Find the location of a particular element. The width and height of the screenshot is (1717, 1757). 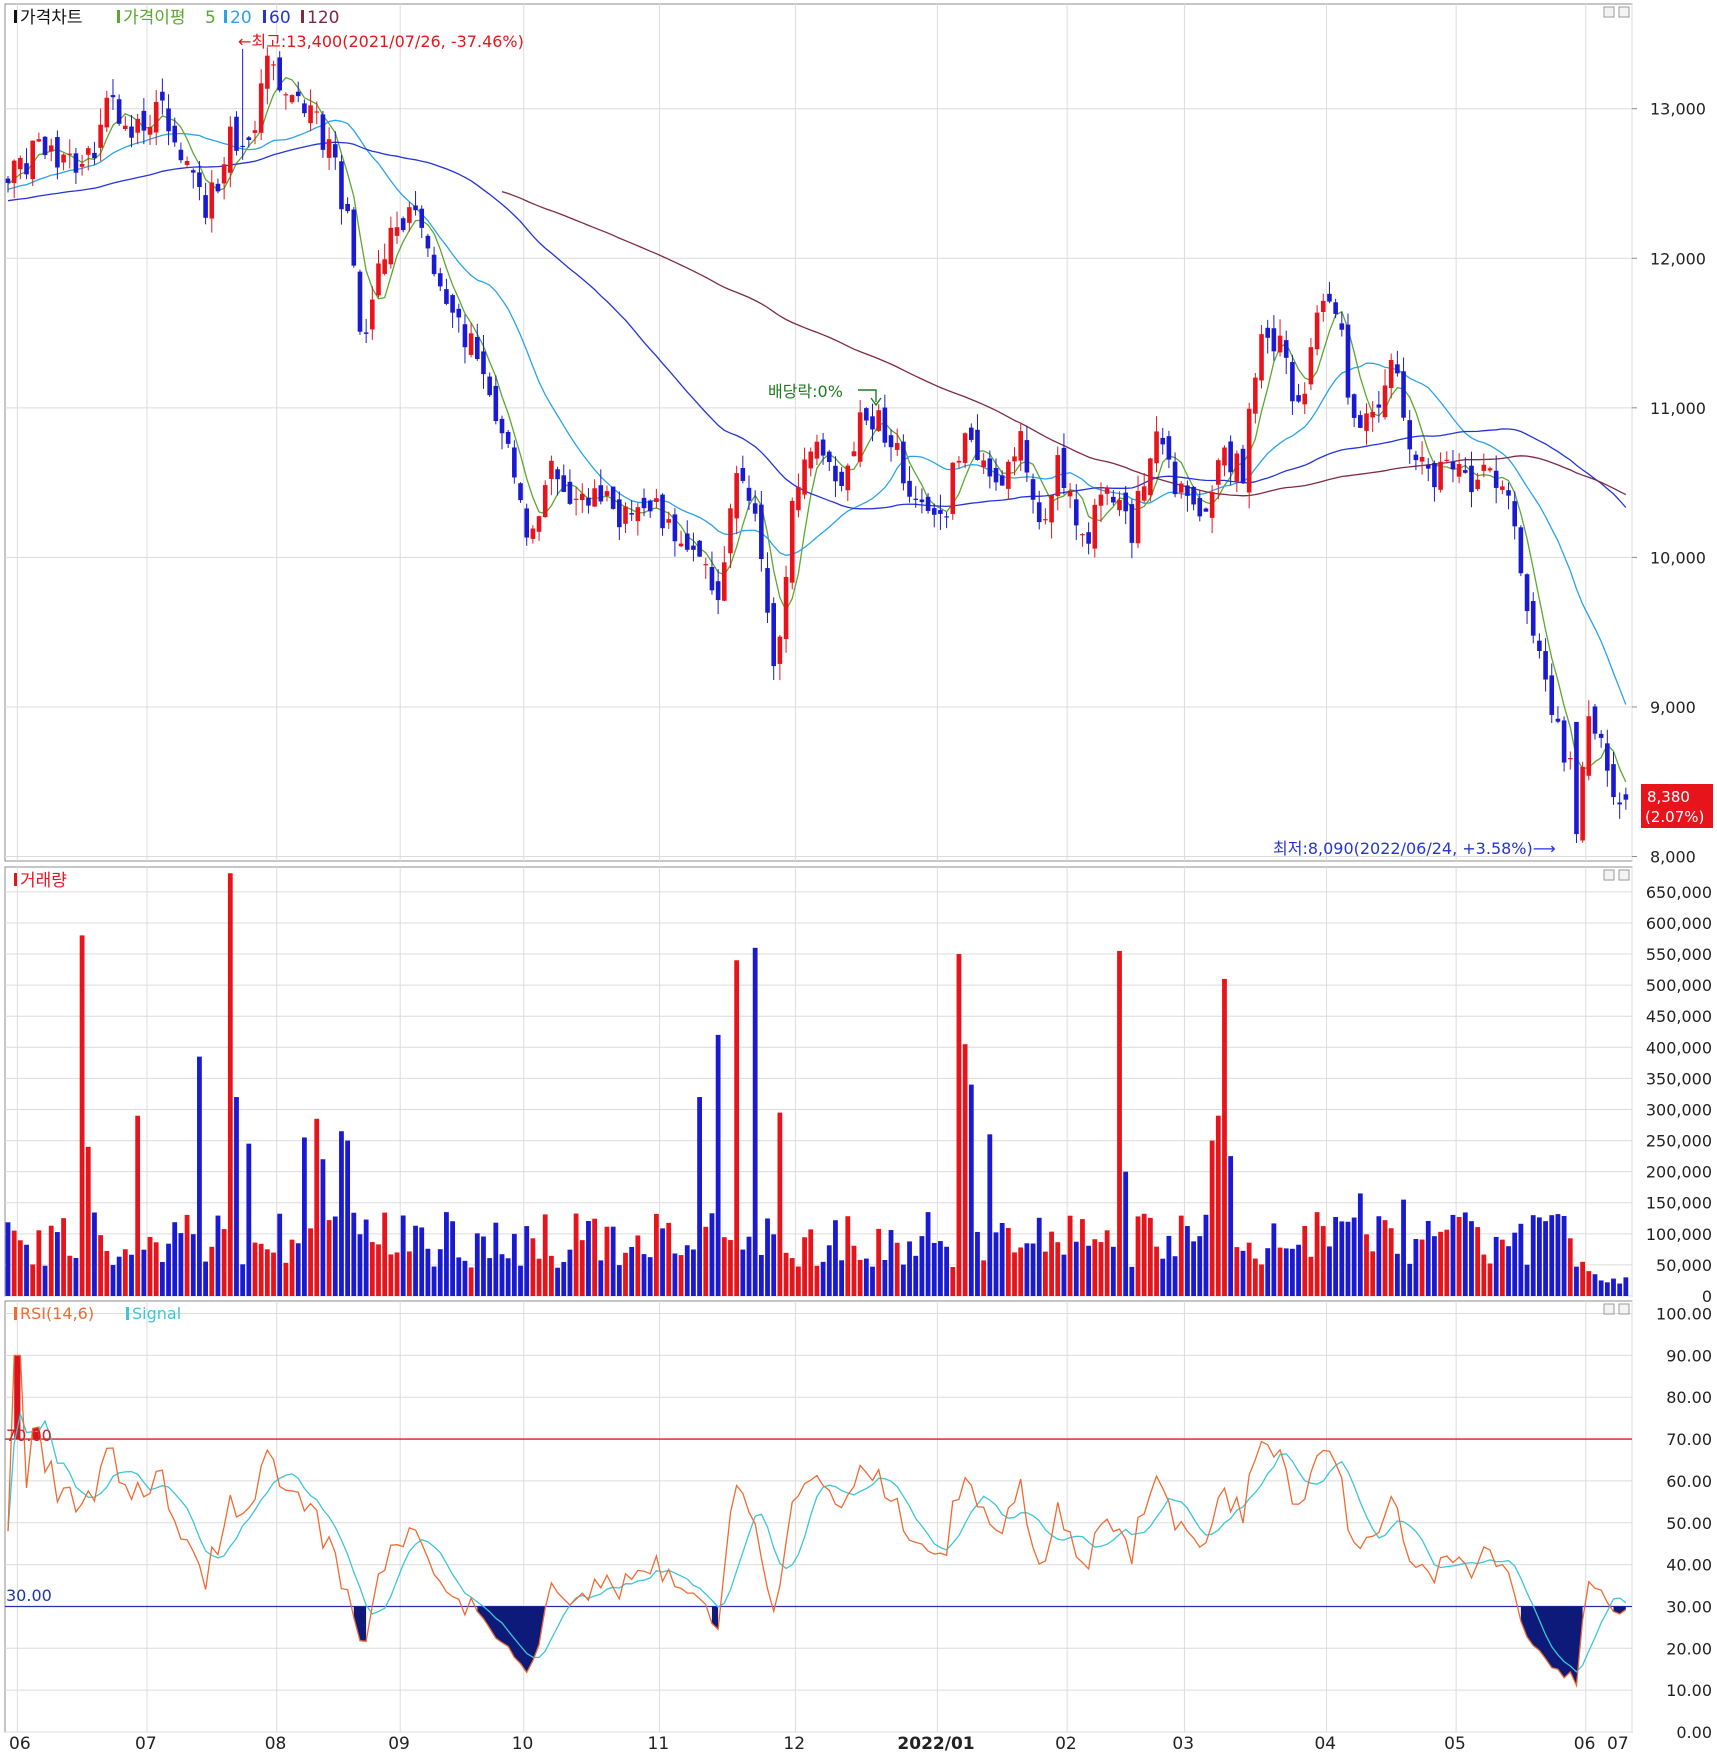

price-y-axis: 13,000 12,000 11,000 10,000 9,000 8,000 is located at coordinates (1669, 483).